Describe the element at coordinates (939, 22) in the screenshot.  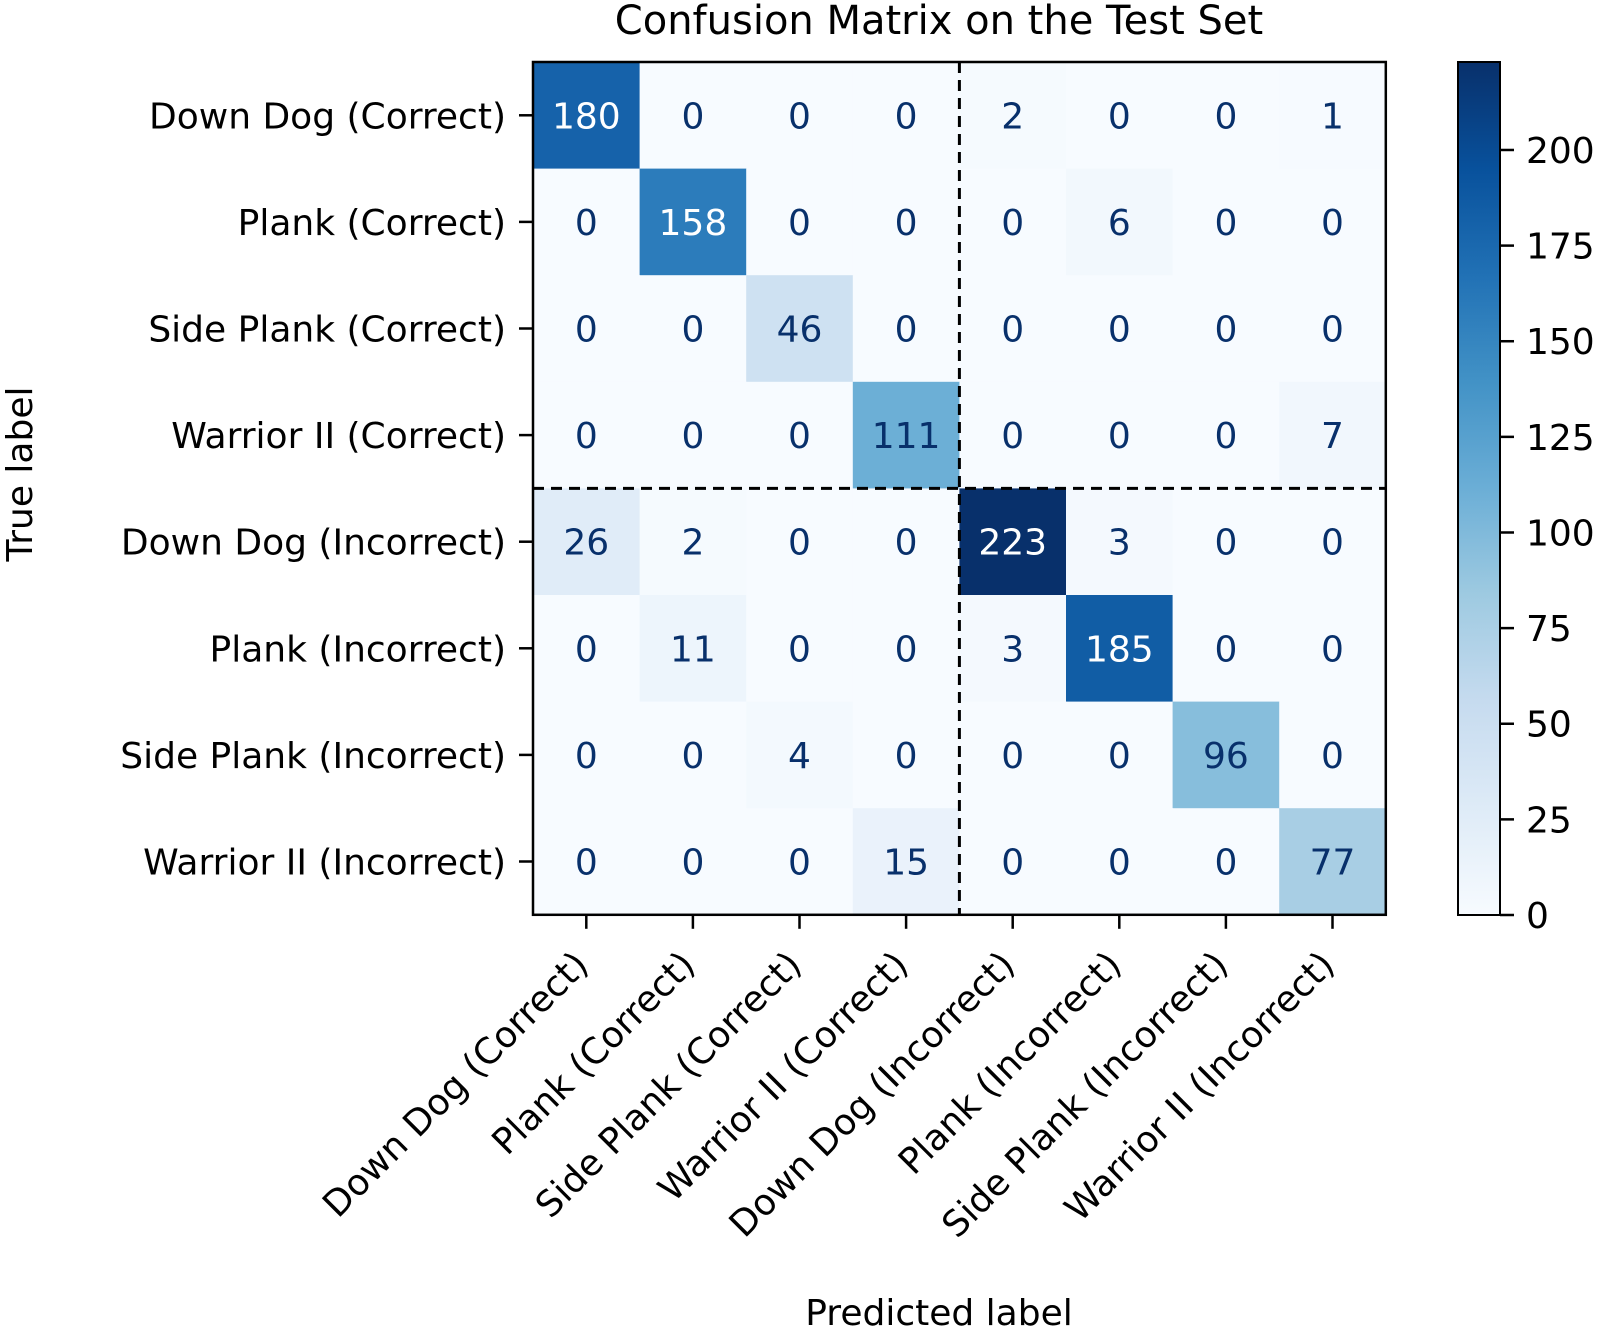
I see `chart-title: Confusion Matrix on the Test Set` at that location.